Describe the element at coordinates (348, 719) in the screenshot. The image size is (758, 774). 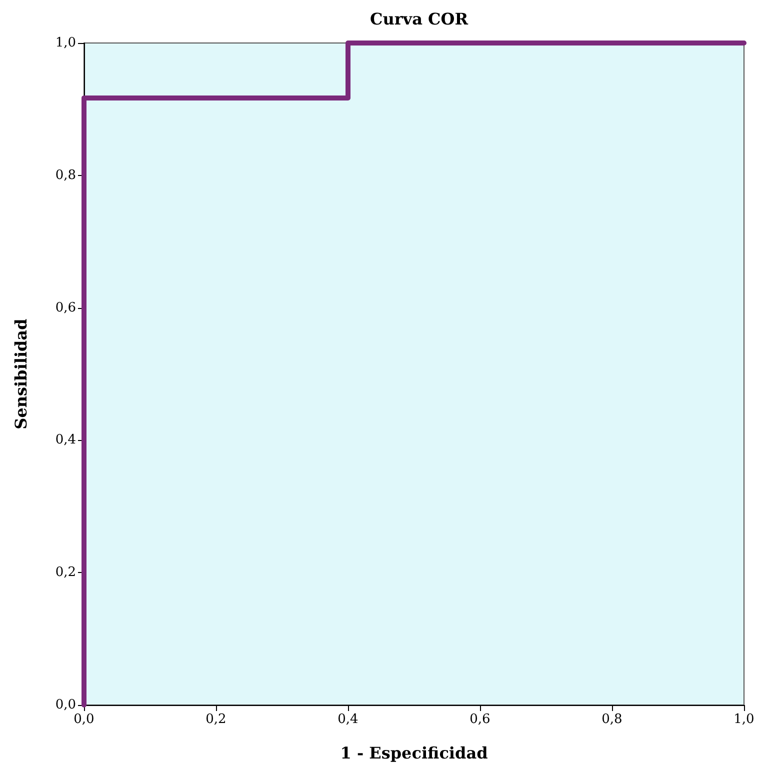
I see `x-tick-label: 0,4` at that location.